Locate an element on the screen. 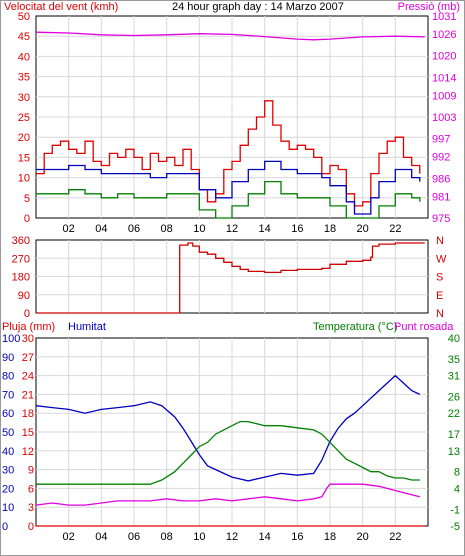  chart-title: 24 hour graph day : 14 Marzo 2007 is located at coordinates (258, 7).